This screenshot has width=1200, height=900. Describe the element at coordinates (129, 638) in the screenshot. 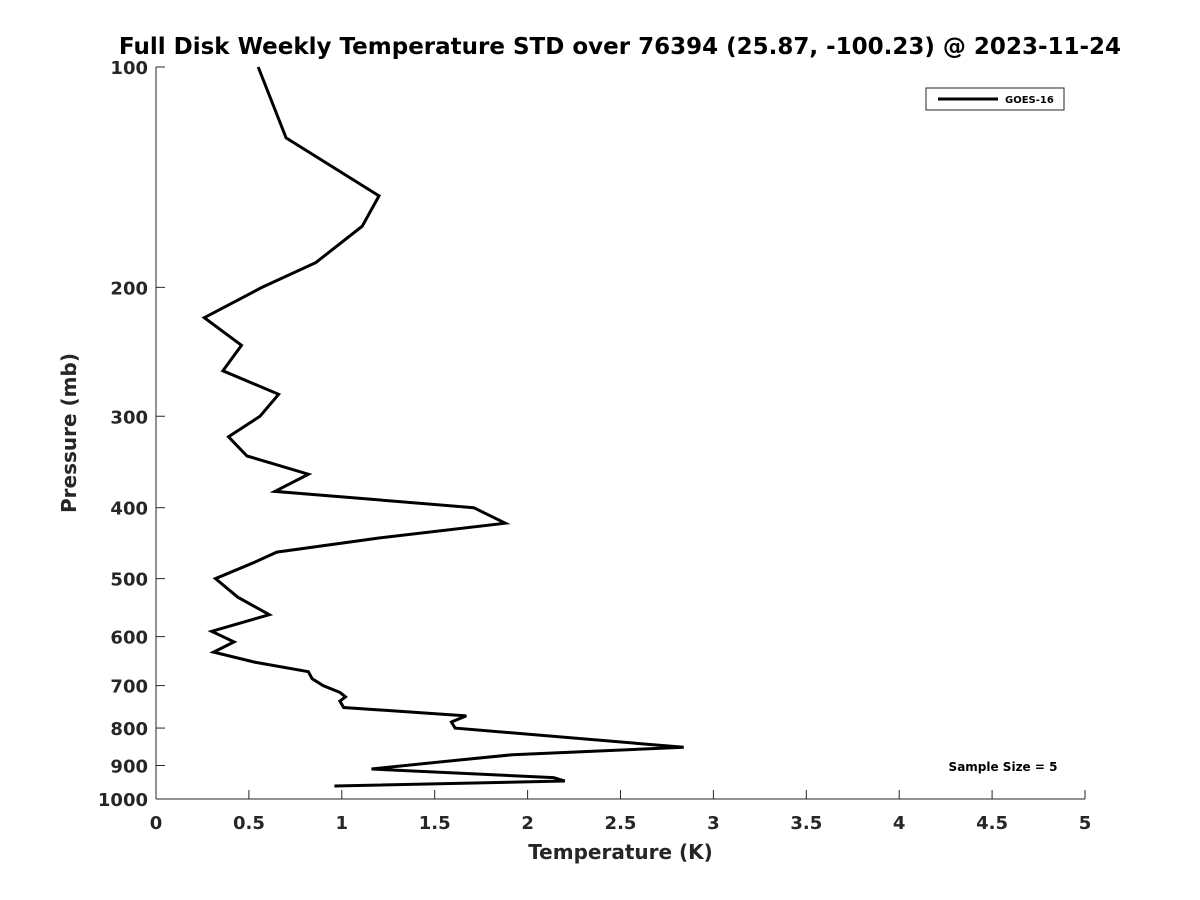

I see `y-tick-label: 600` at that location.